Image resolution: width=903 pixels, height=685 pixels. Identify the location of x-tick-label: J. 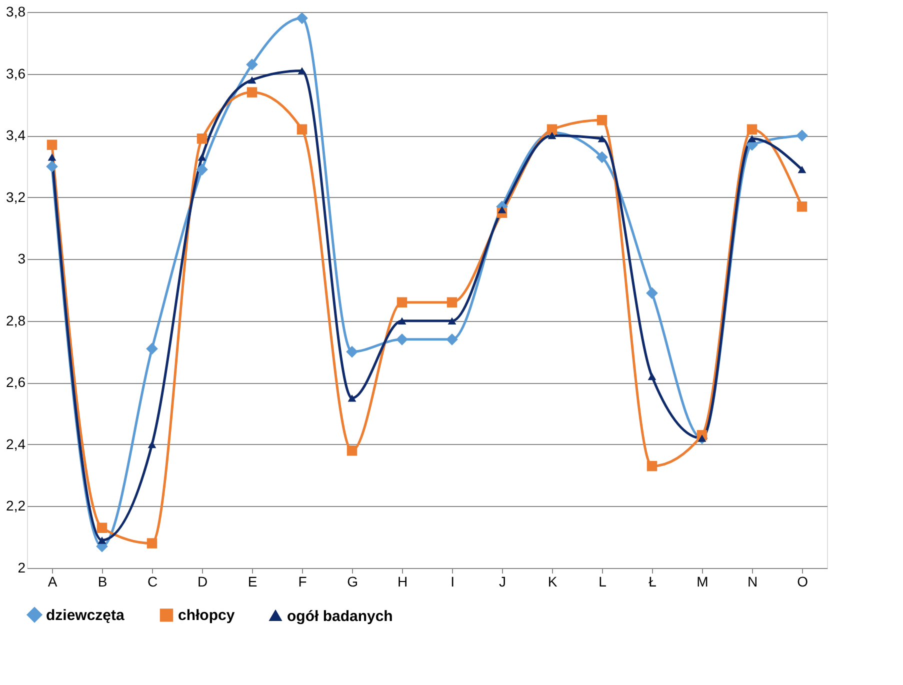
(502, 582).